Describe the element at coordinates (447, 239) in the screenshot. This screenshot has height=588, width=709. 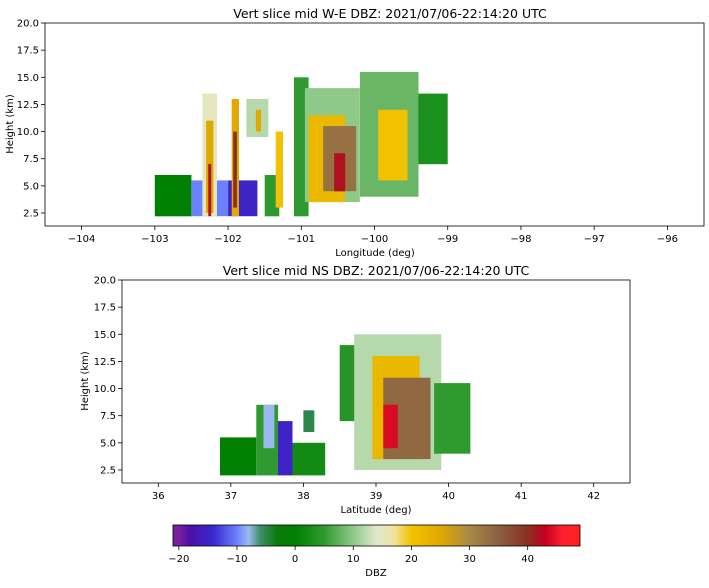
I see `we-slice-xtick-label: −99` at that location.